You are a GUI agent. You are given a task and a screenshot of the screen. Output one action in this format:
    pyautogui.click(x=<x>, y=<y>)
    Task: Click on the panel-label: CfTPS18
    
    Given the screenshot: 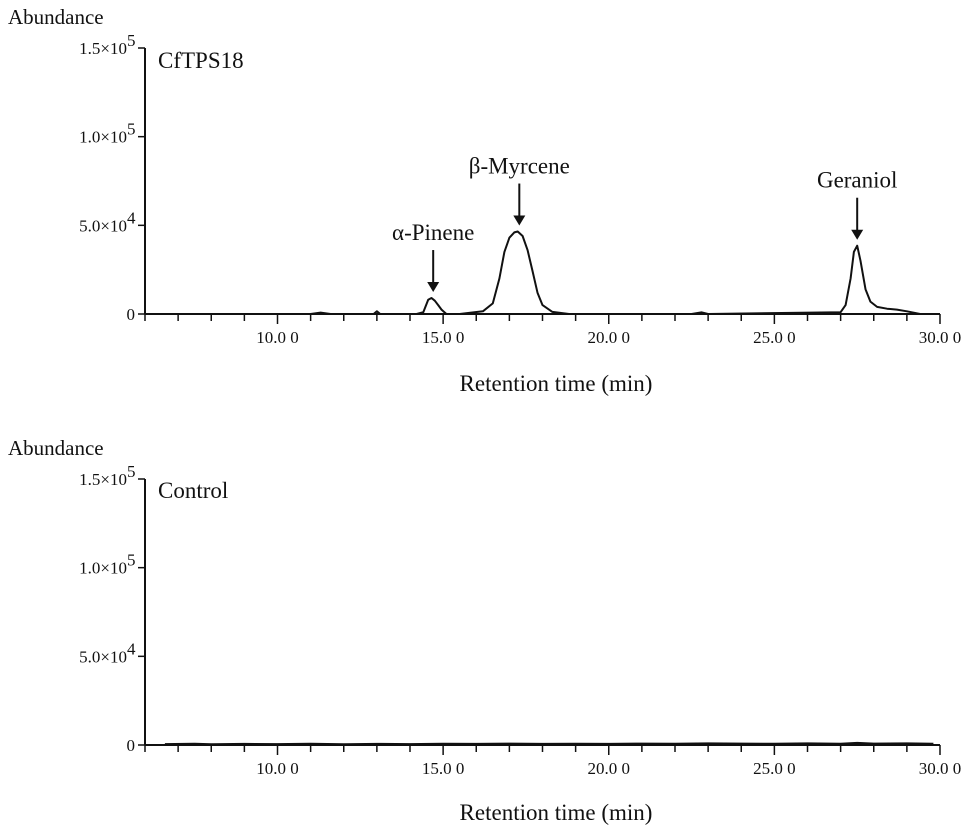 What is the action you would take?
    pyautogui.click(x=201, y=60)
    